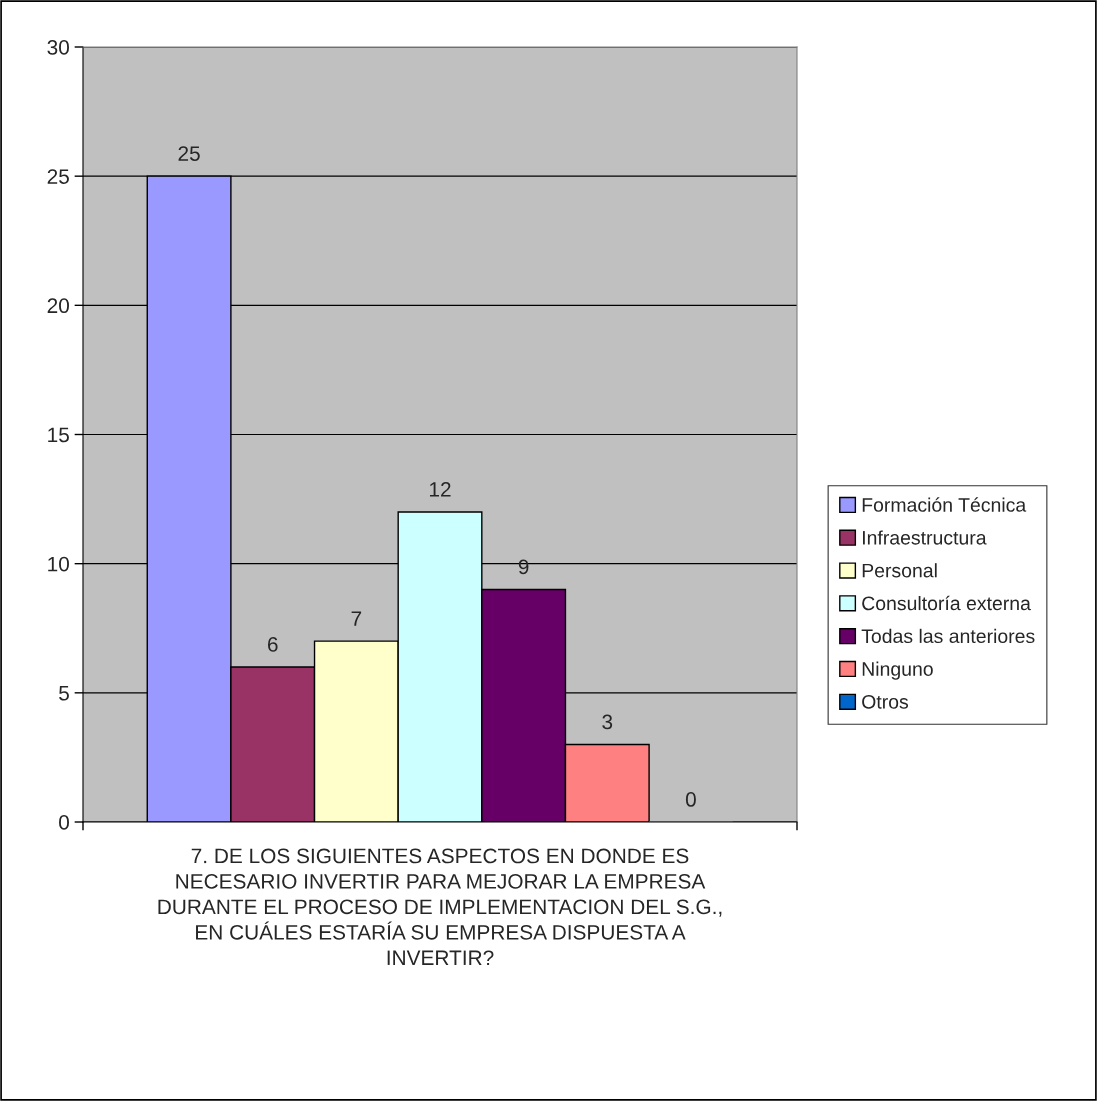  I want to click on legend-label: Consultoría externa, so click(946, 603).